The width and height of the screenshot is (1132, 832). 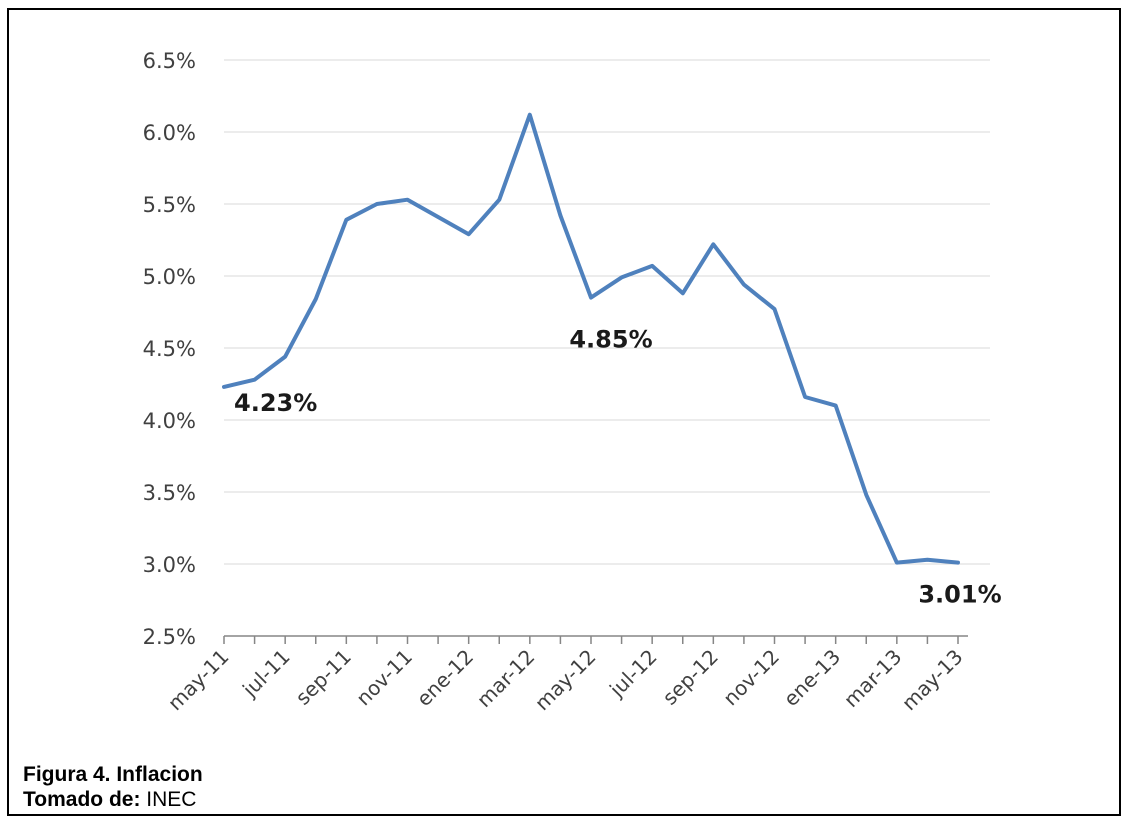 What do you see at coordinates (275, 403) in the screenshot?
I see `data-label: 4.23%` at bounding box center [275, 403].